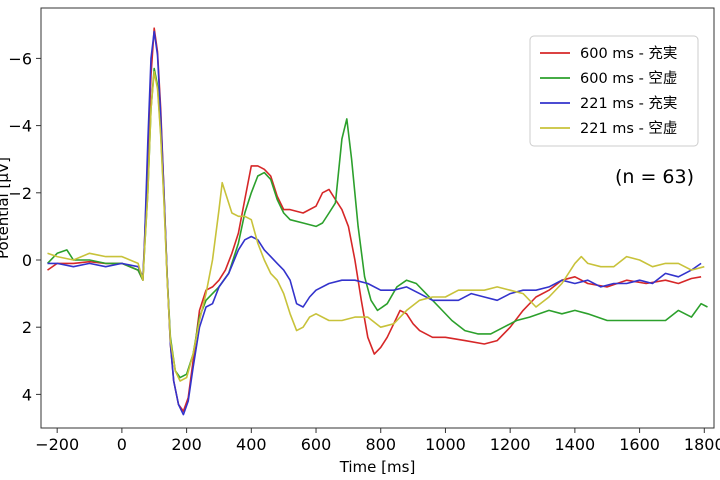 The width and height of the screenshot is (720, 480). What do you see at coordinates (122, 444) in the screenshot?
I see `x-tick-label-1: 0` at bounding box center [122, 444].